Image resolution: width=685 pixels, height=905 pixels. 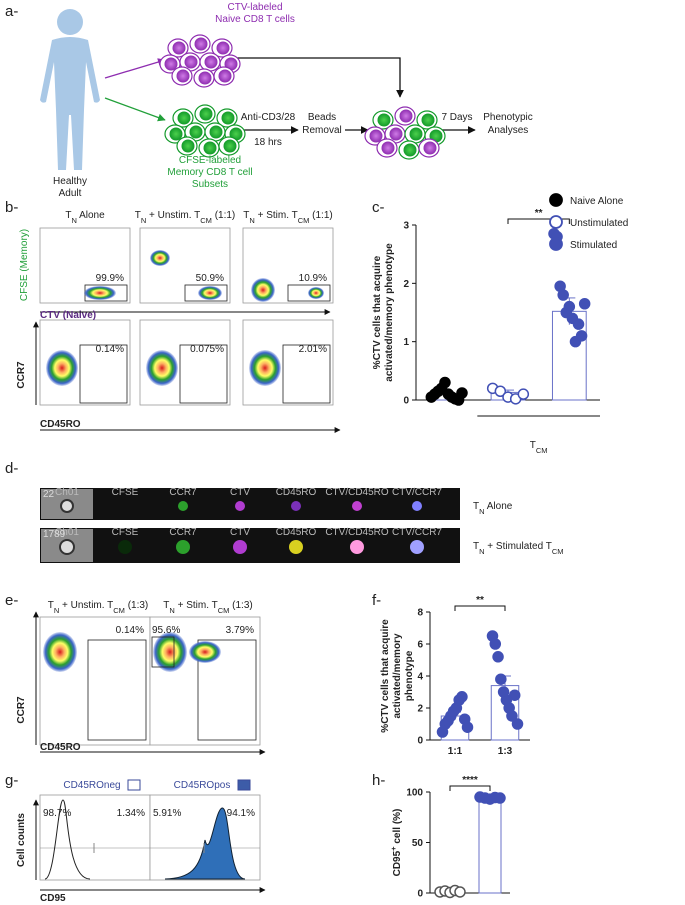 I want to click on row-label: TN Alone, so click(x=493, y=508).